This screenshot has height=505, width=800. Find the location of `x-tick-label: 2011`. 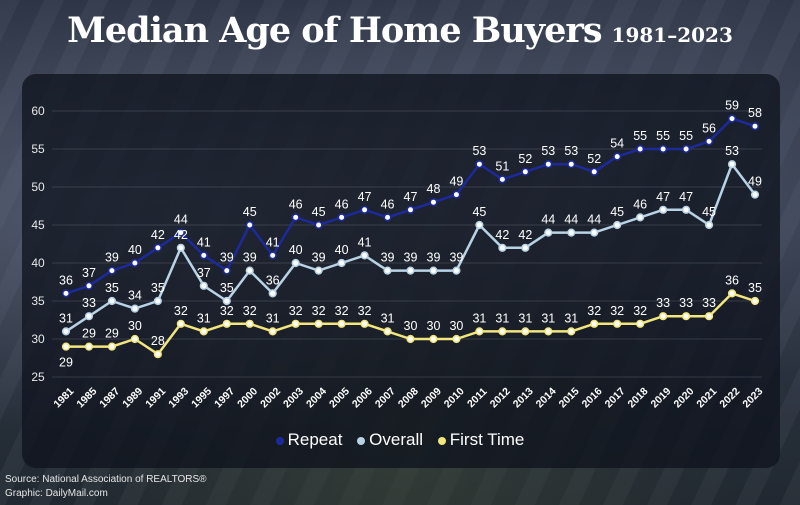

x-tick-label: 2011 is located at coordinates (477, 397).